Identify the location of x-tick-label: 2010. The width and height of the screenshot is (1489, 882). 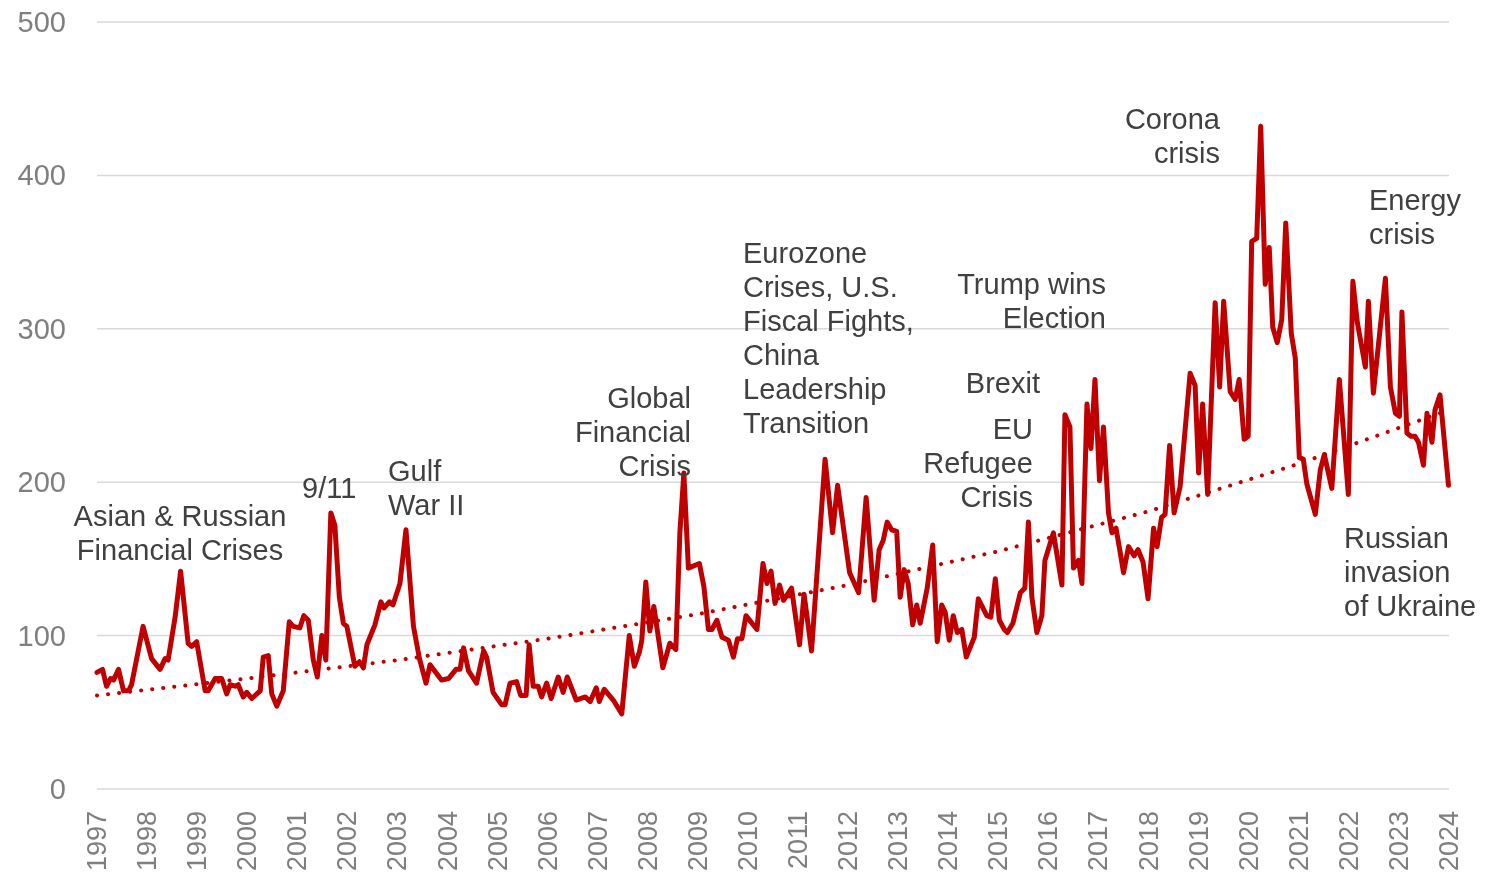
(747, 841).